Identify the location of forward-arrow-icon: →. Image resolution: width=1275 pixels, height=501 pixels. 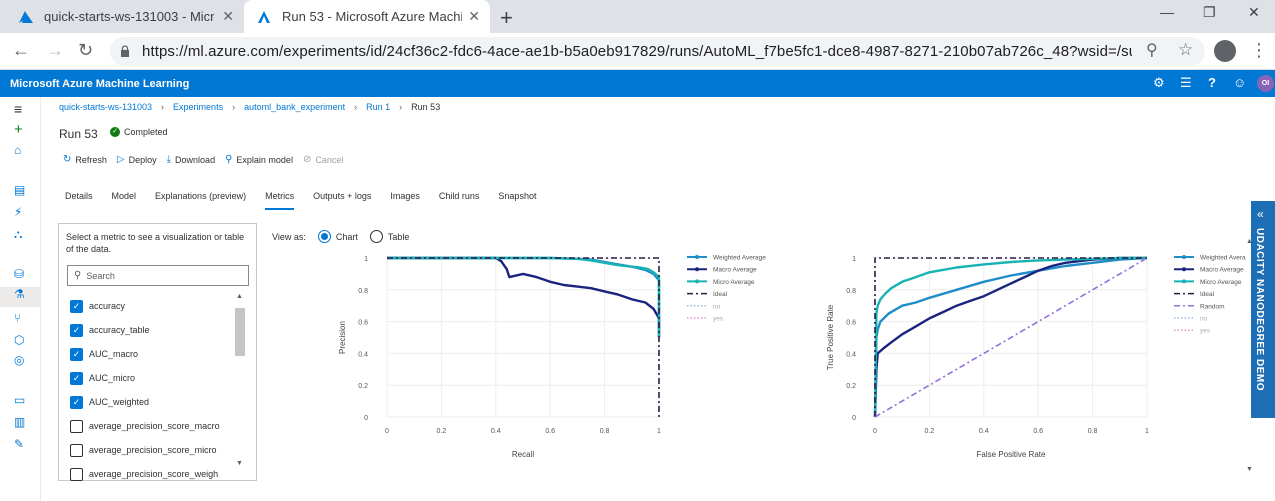
(55, 50).